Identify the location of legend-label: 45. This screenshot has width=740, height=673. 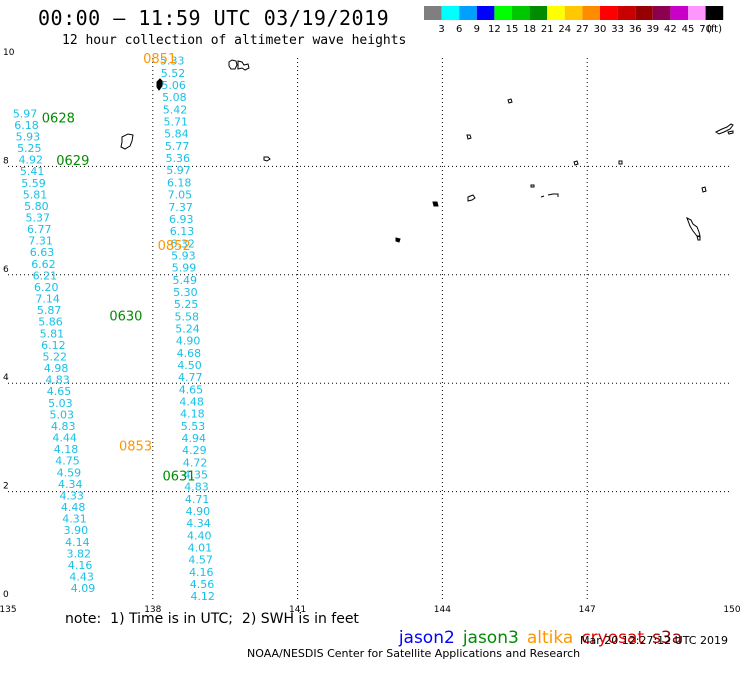
(688, 29).